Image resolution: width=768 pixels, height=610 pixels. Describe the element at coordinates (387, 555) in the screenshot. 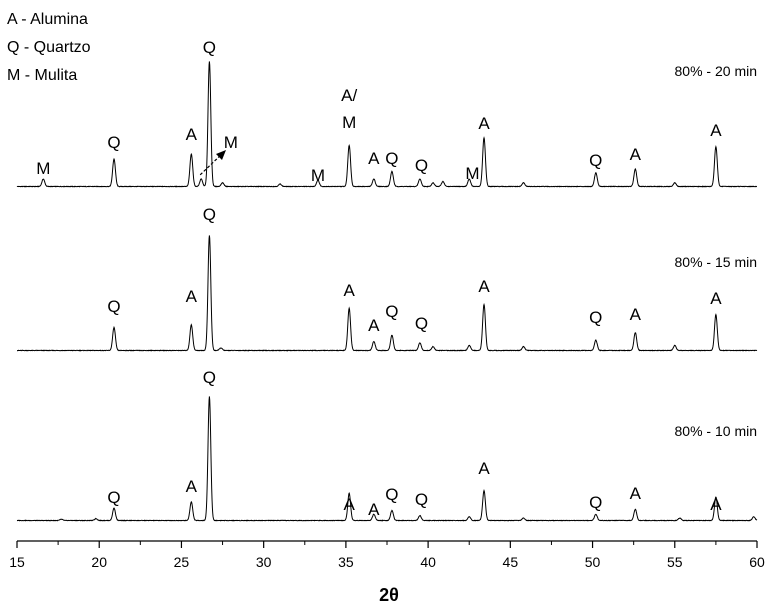

I see `x-axis: 15 20 25 30 35 40 45 50 55 60` at that location.